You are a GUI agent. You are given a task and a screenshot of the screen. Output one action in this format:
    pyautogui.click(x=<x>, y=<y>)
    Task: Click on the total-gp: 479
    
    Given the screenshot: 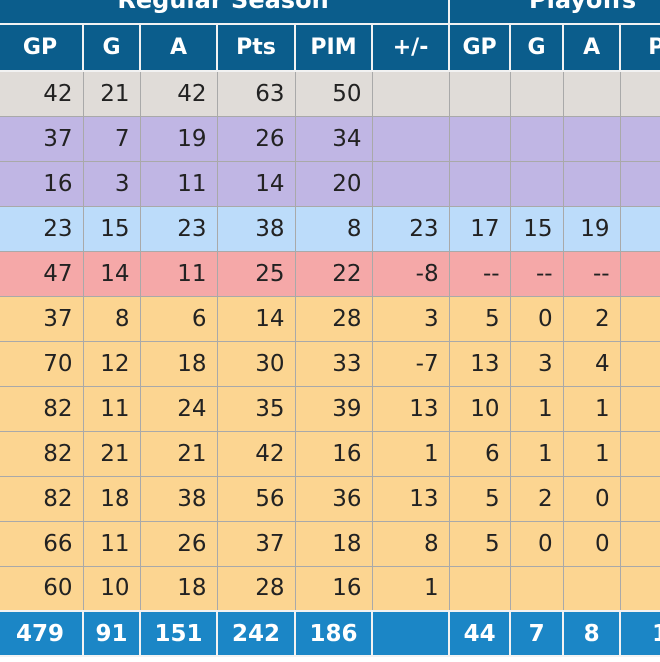 What is the action you would take?
    pyautogui.click(x=42, y=633)
    